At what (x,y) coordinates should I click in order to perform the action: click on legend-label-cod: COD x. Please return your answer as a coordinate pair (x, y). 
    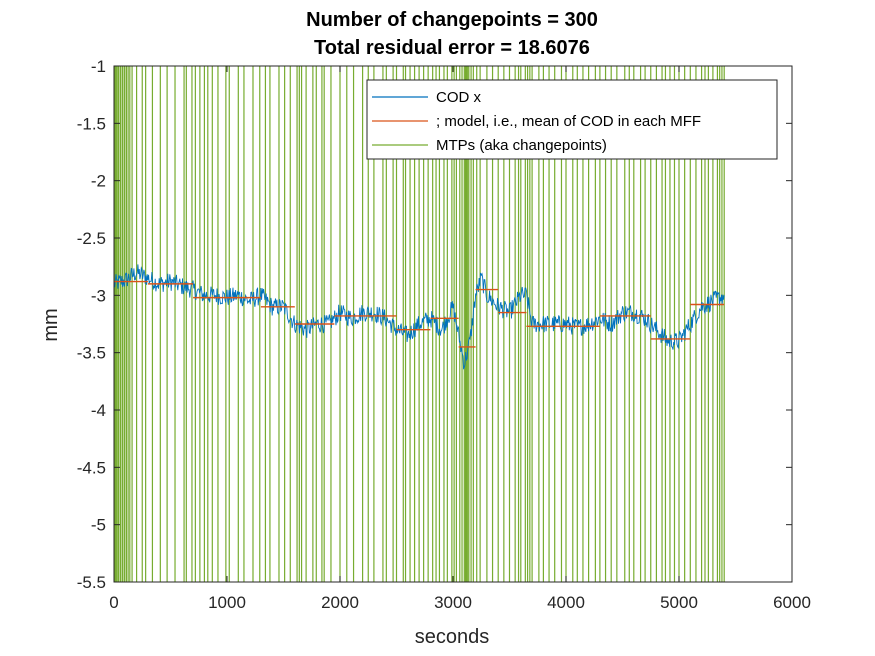
    Looking at the image, I should click on (459, 97).